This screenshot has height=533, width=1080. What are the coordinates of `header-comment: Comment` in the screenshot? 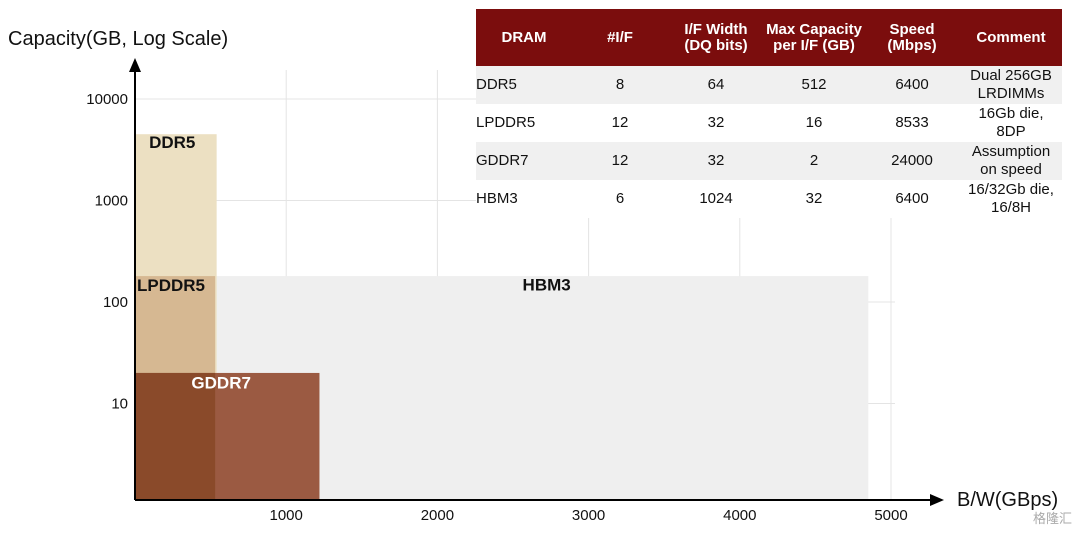 It's located at (1011, 37).